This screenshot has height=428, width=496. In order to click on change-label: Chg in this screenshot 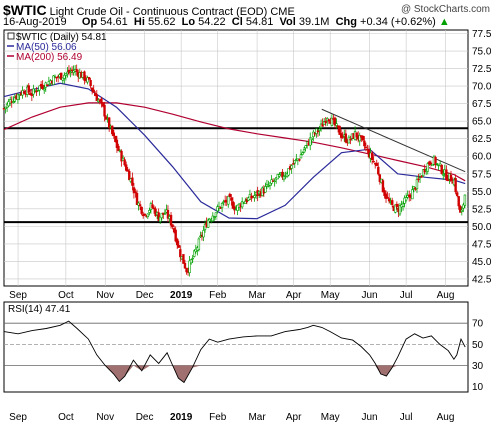, I will do `click(346, 22)`.